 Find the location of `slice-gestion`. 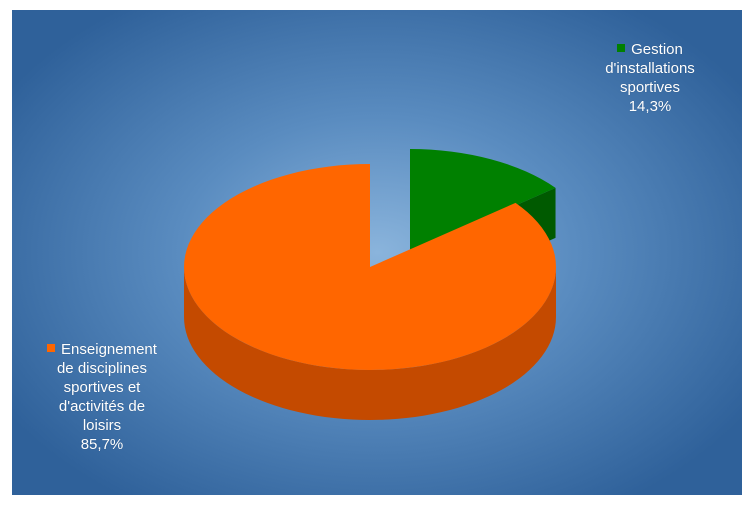

slice-gestion is located at coordinates (483, 200).